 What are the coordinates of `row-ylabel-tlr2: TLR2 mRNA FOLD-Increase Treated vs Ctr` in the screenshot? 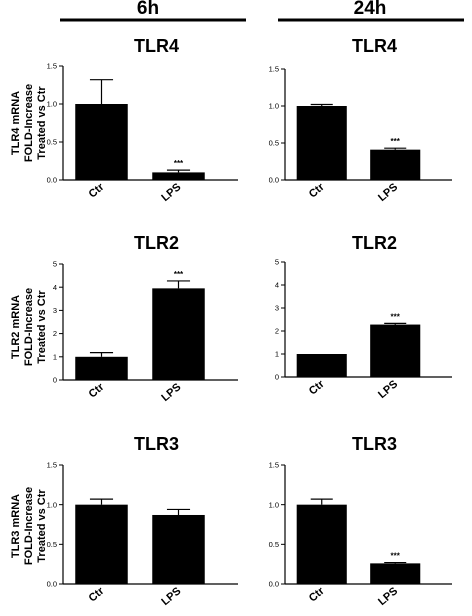 It's located at (29, 327).